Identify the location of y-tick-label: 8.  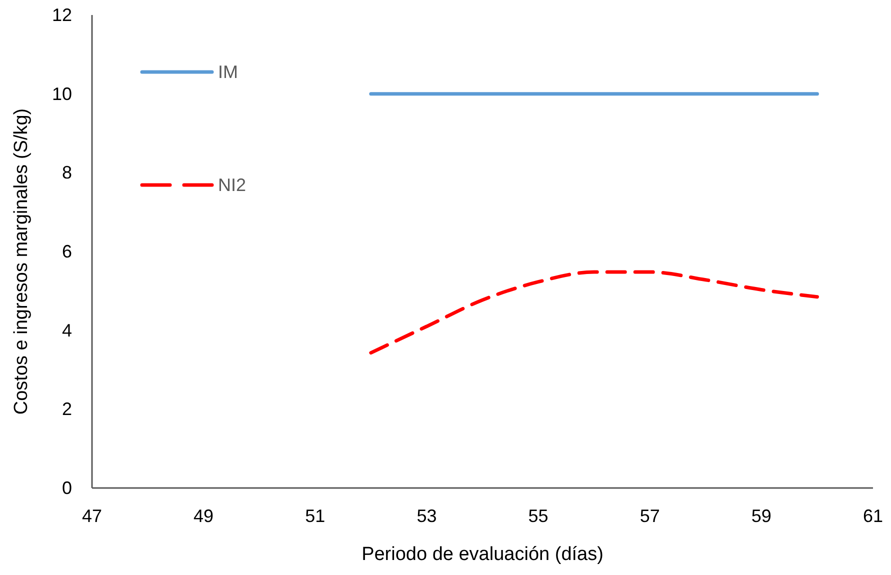
(67, 172).